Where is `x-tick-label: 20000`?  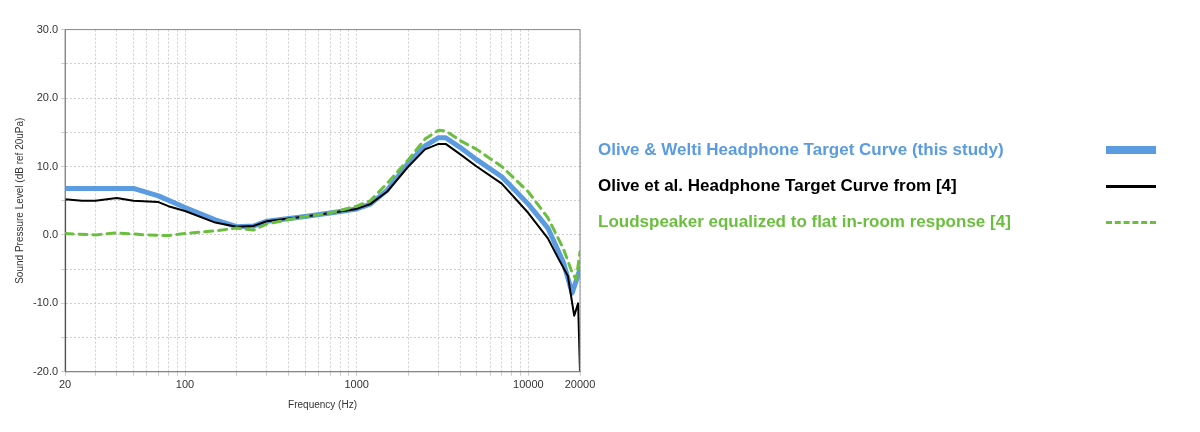
x-tick-label: 20000 is located at coordinates (580, 384).